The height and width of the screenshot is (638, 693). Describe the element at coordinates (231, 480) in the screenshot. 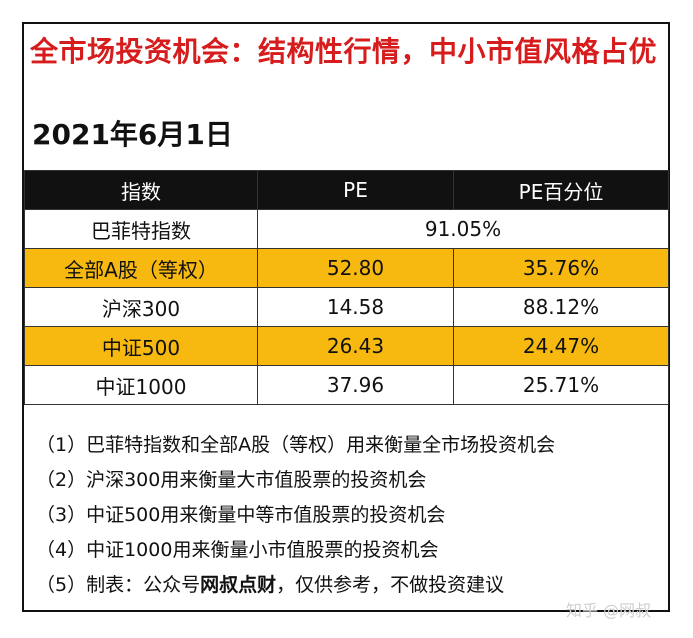

I see `note-item: （2）沪深300用来衡量大市值股票的投资机会` at that location.